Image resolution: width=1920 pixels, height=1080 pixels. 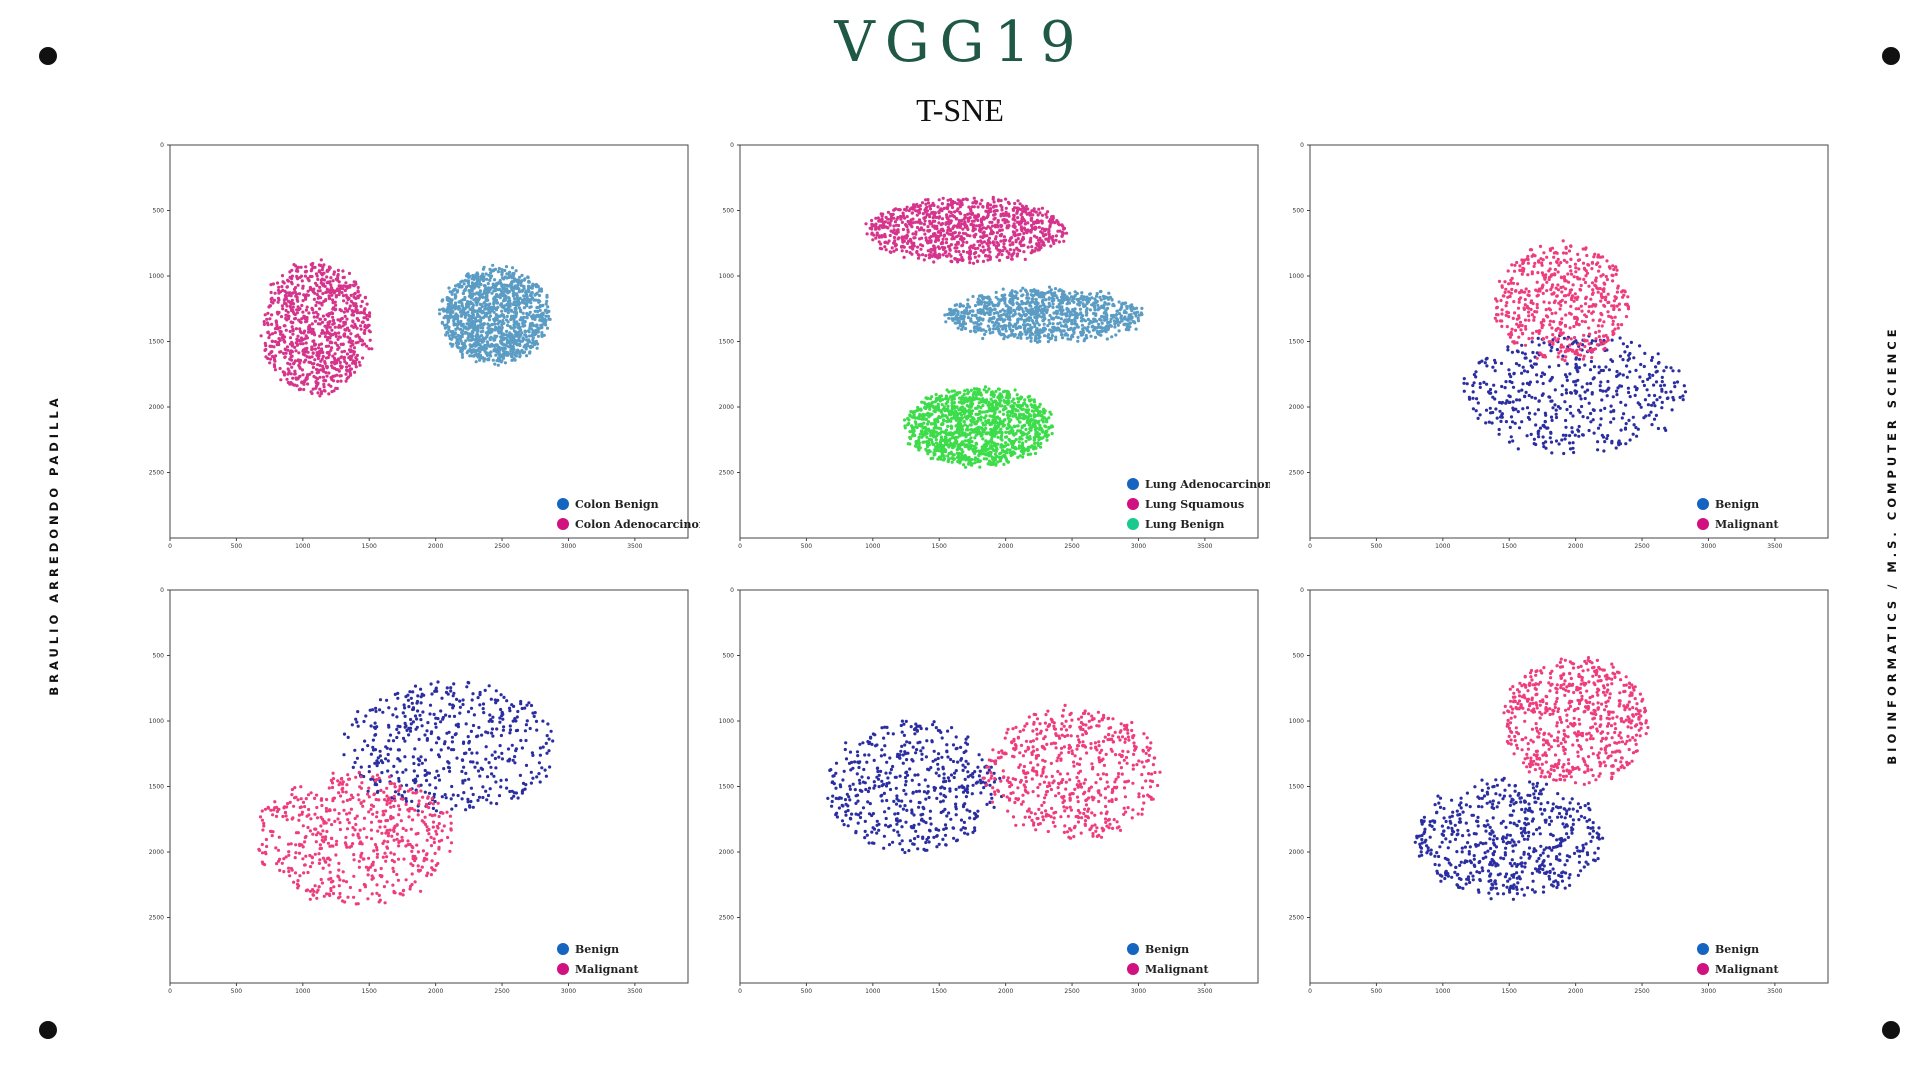 I want to click on page-subtitle: T-SNE, so click(x=960, y=110).